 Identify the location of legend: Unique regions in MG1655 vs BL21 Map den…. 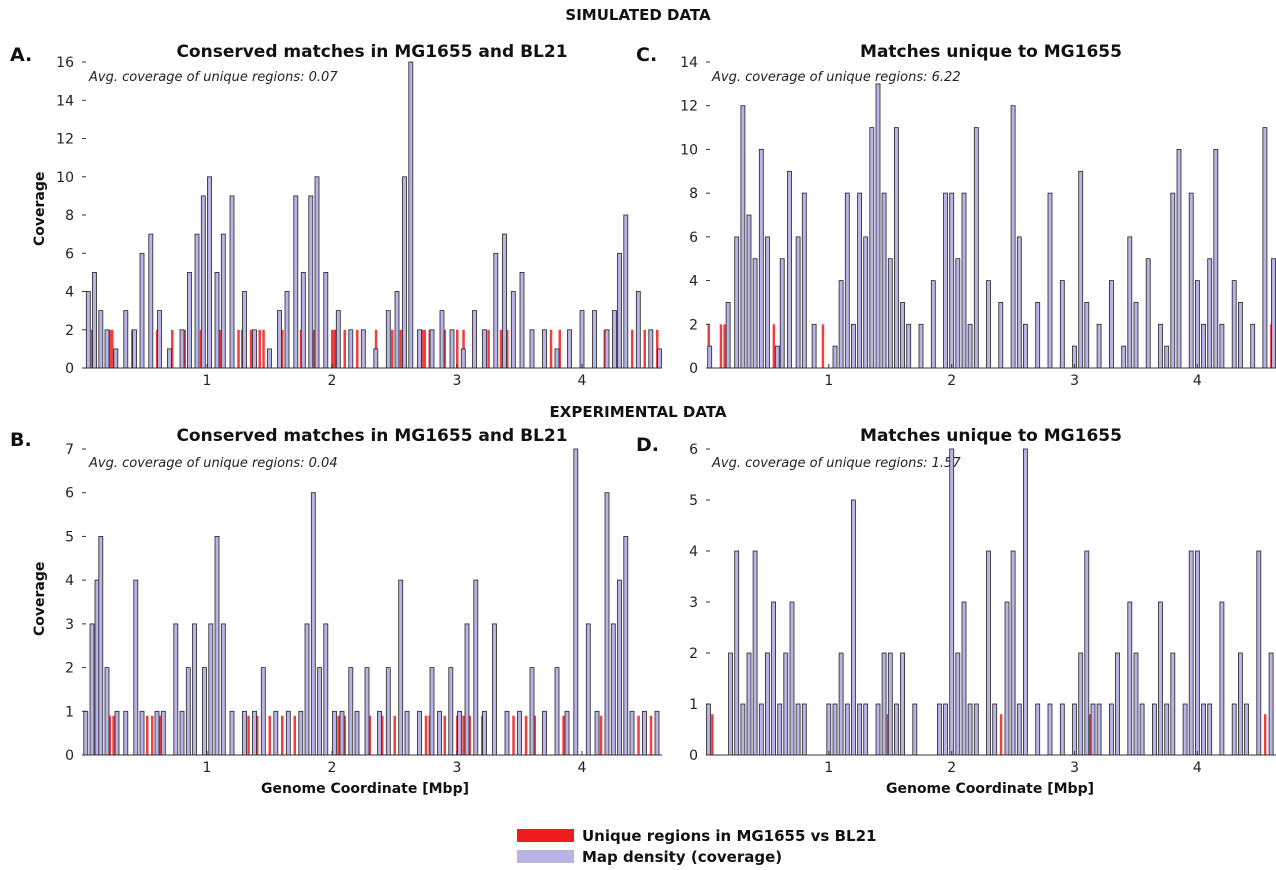
(696, 846).